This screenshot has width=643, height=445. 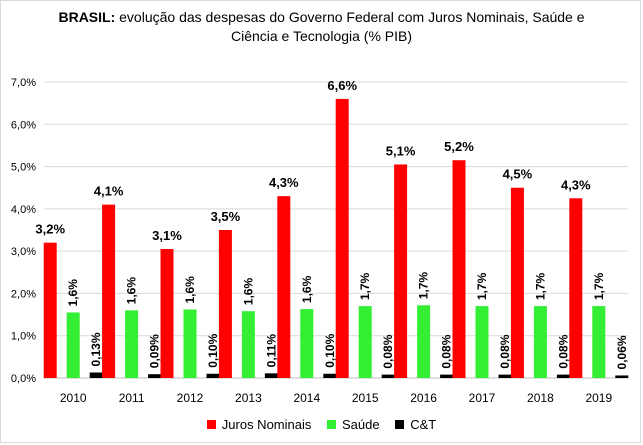 I want to click on legend-label-saude: Saúde, so click(x=361, y=424).